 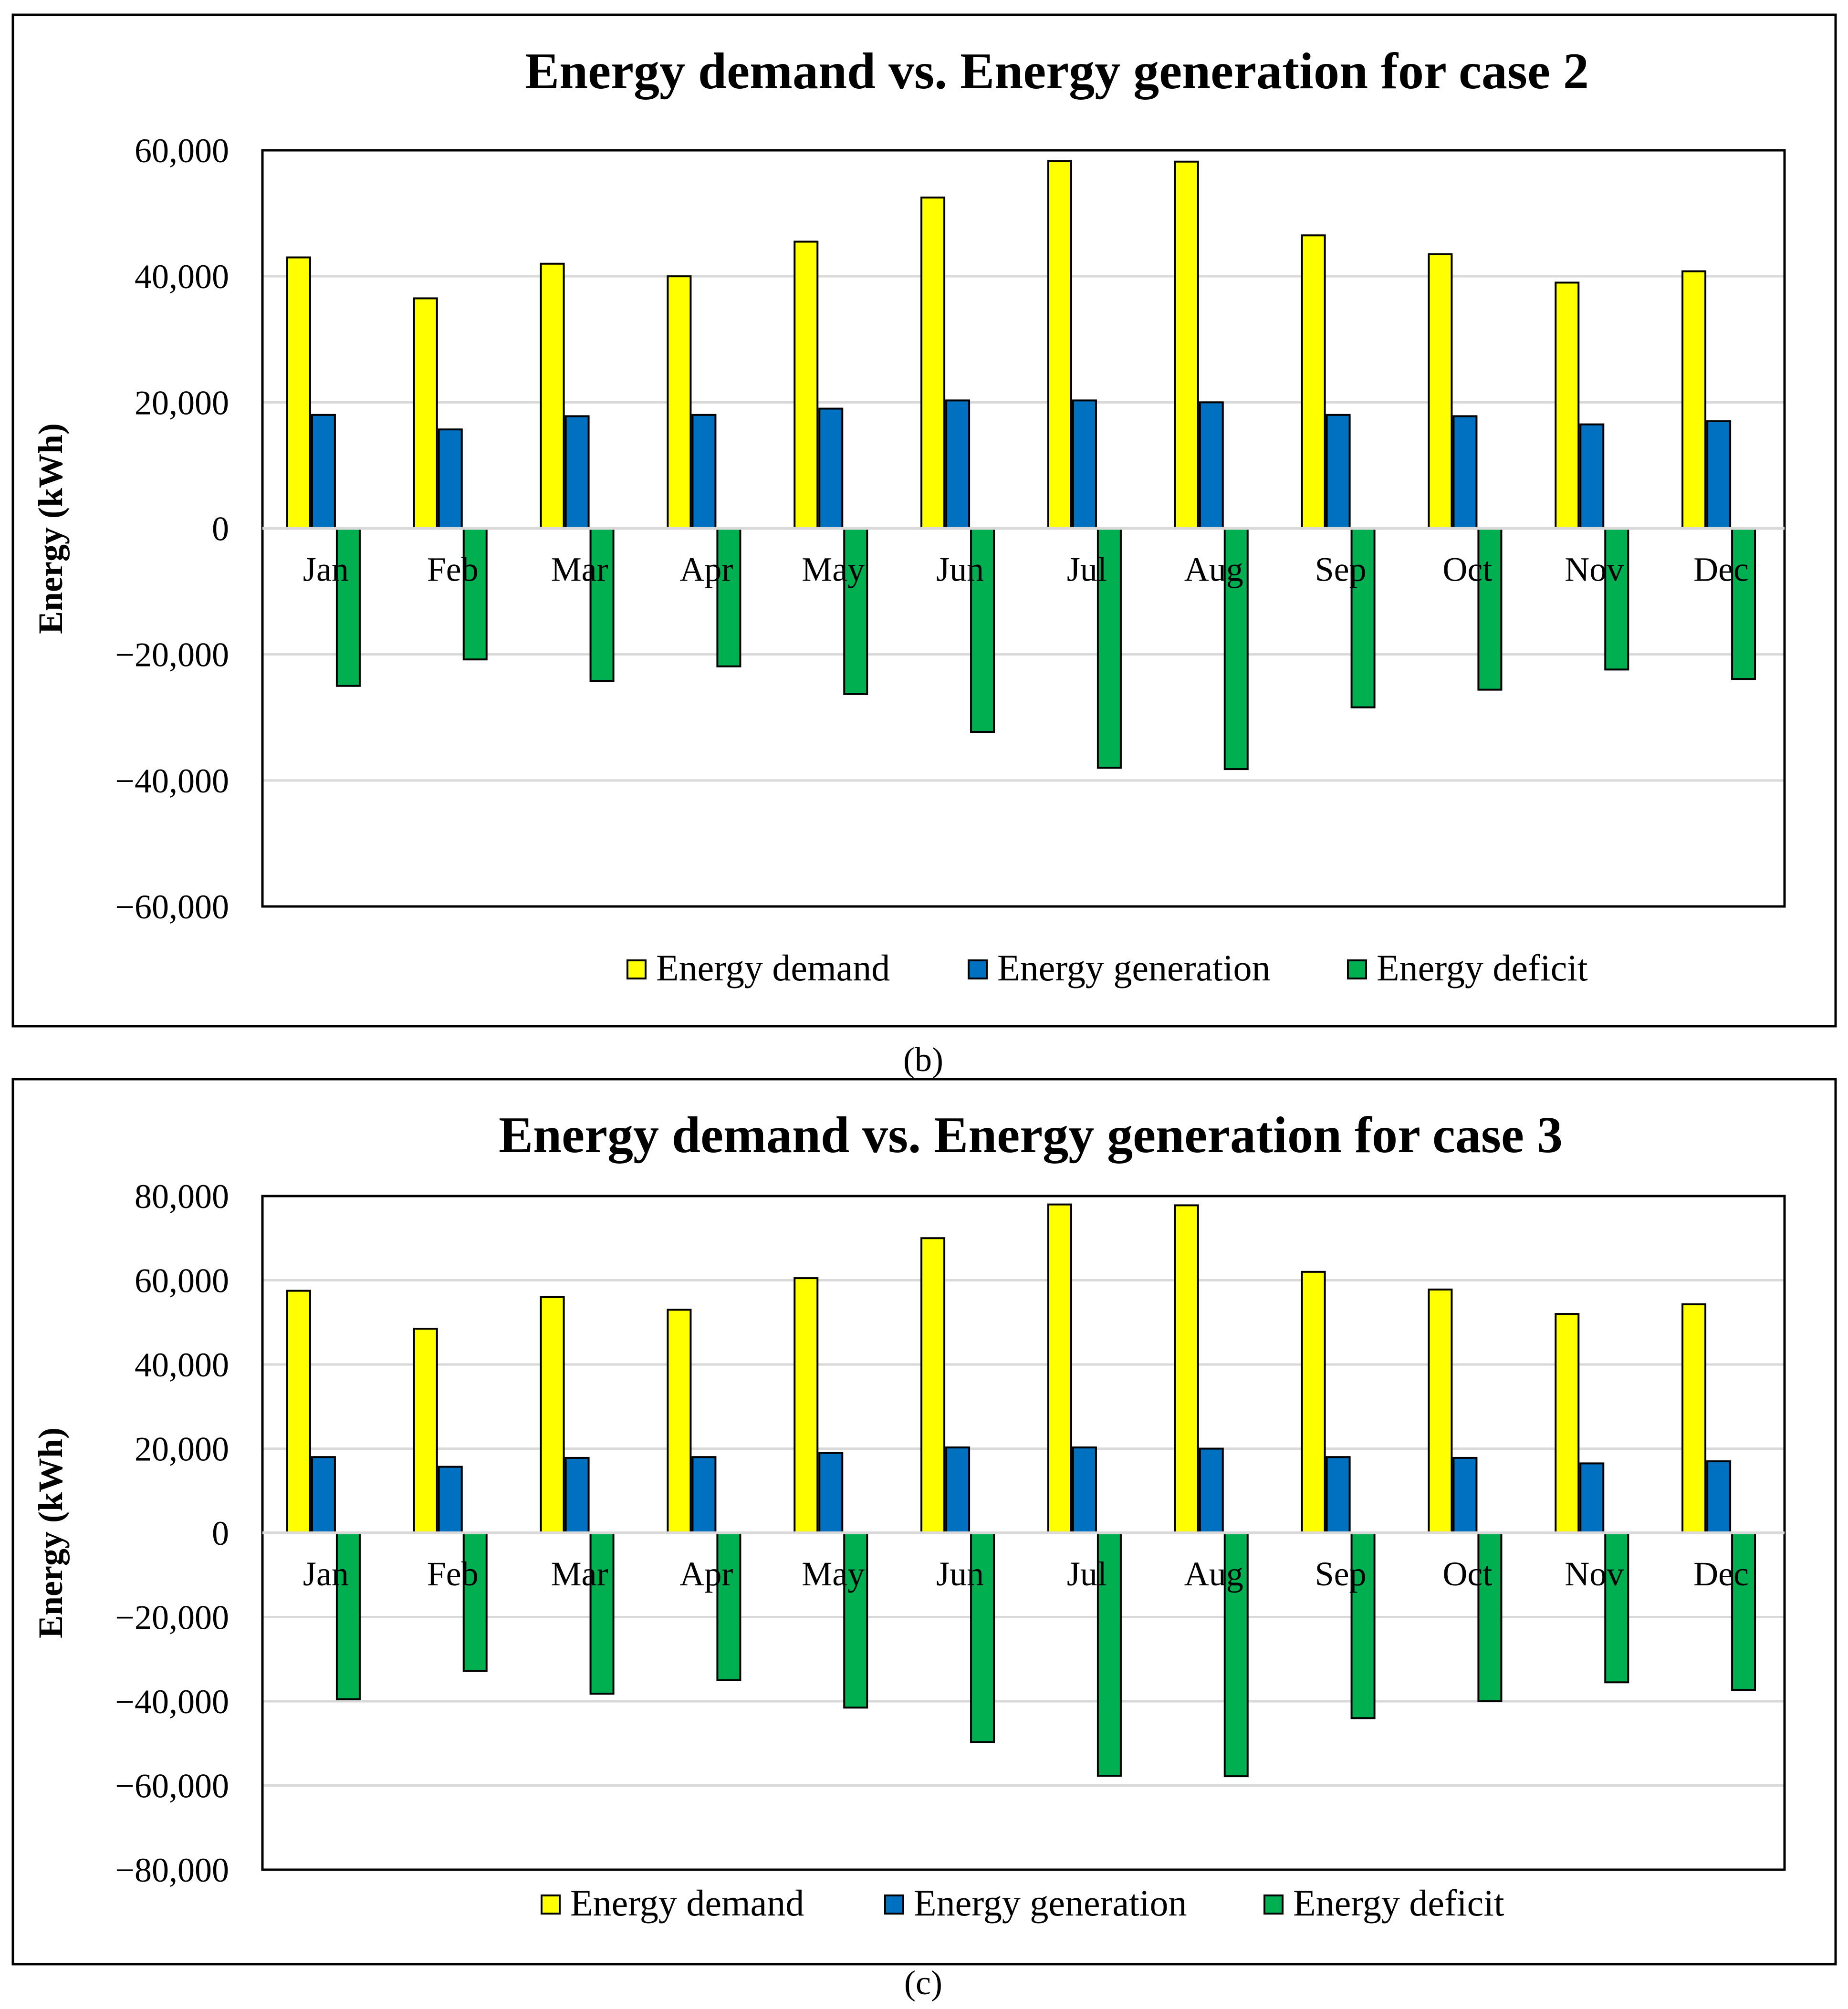 What do you see at coordinates (1357, 969) in the screenshot?
I see `legend-swatch-deficit` at bounding box center [1357, 969].